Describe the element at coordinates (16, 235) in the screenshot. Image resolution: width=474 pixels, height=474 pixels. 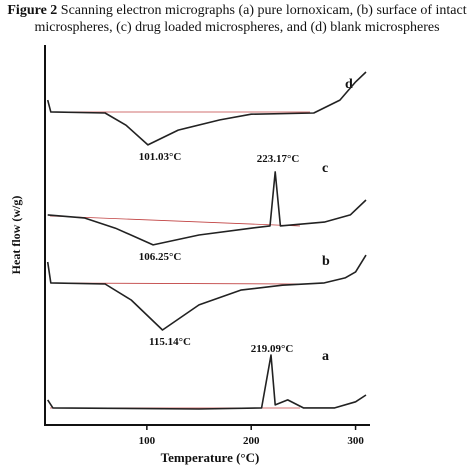
I see `y-axis-label: Heat flow (w/g)` at that location.